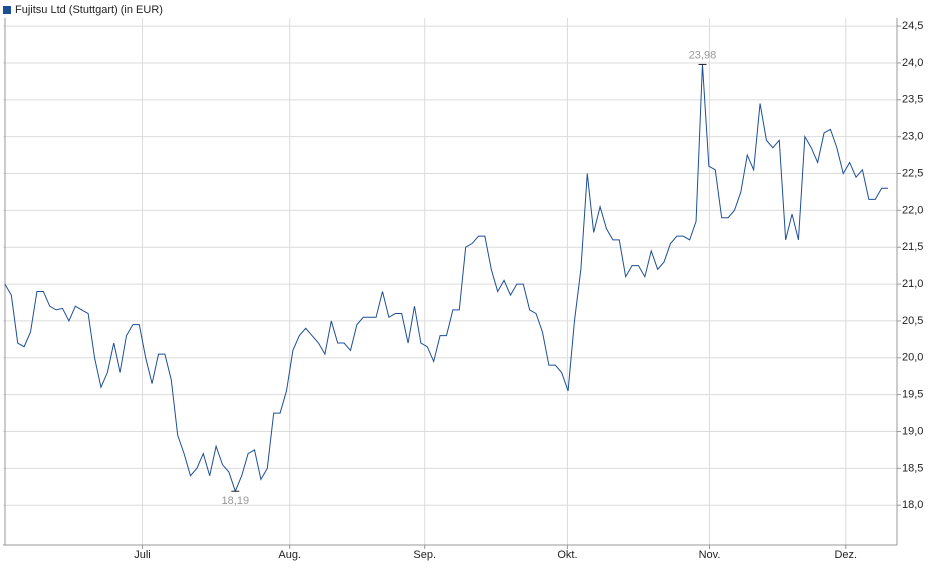 The width and height of the screenshot is (940, 579). What do you see at coordinates (912, 284) in the screenshot?
I see `y-tick-label: 21,0` at bounding box center [912, 284].